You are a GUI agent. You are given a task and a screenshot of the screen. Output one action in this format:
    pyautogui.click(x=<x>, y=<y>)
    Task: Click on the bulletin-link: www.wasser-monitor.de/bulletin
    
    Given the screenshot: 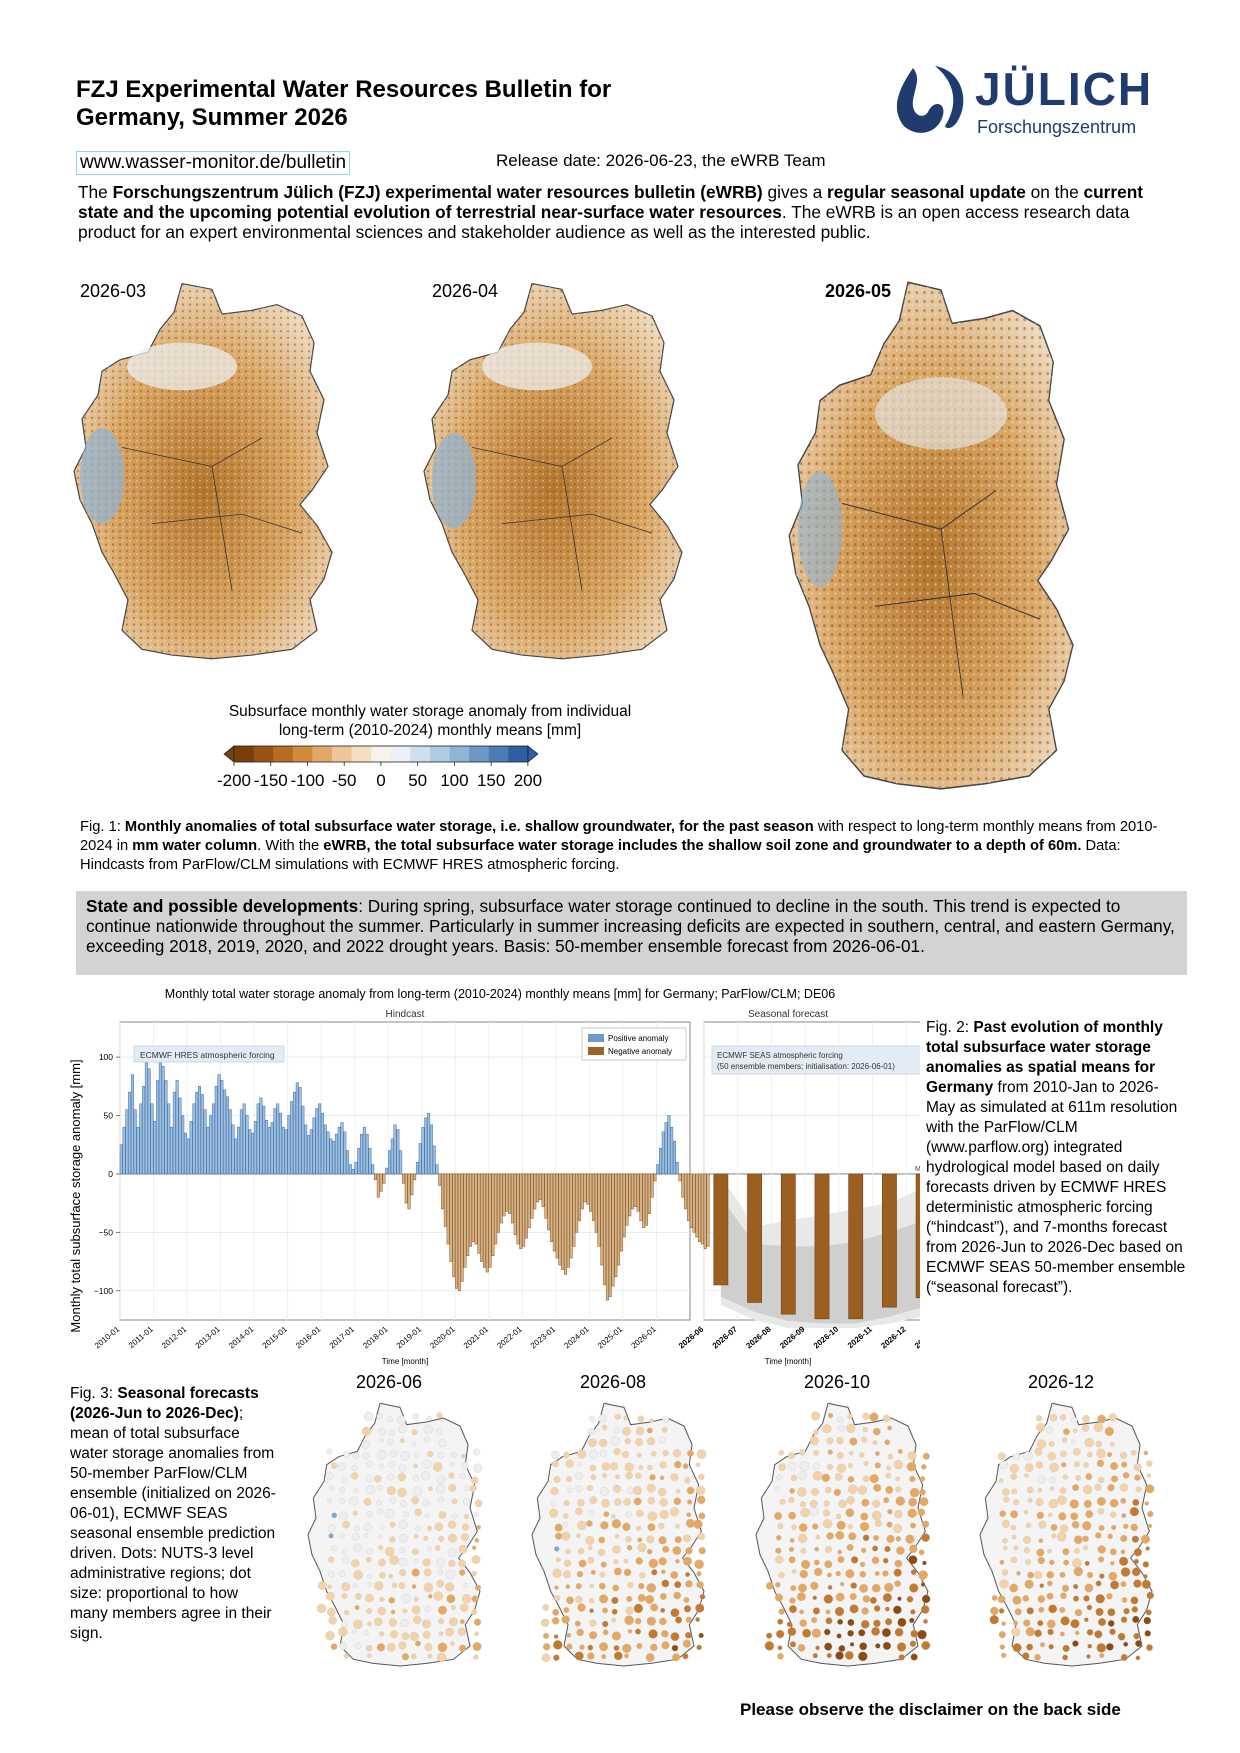 What is the action you would take?
    pyautogui.click(x=213, y=163)
    